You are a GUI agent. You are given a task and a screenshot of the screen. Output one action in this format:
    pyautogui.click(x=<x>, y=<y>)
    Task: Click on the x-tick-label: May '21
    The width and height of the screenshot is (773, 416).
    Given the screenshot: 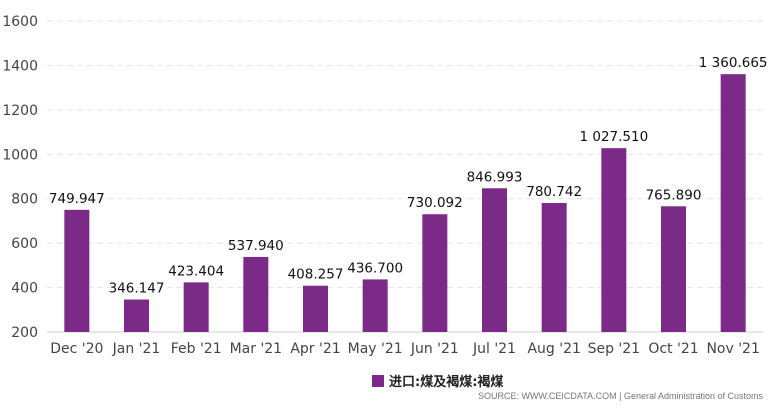 What is the action you would take?
    pyautogui.click(x=375, y=349)
    